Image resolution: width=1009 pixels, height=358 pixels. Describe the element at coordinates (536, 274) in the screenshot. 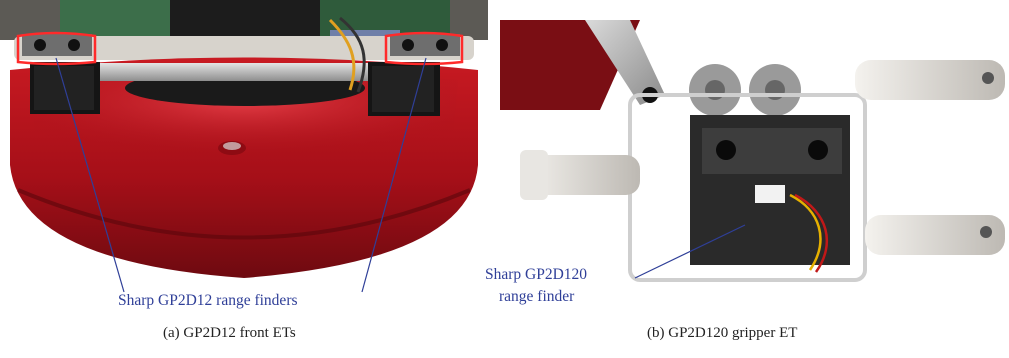

I see `range-finder-label-line1: Sharp GP2D120` at that location.